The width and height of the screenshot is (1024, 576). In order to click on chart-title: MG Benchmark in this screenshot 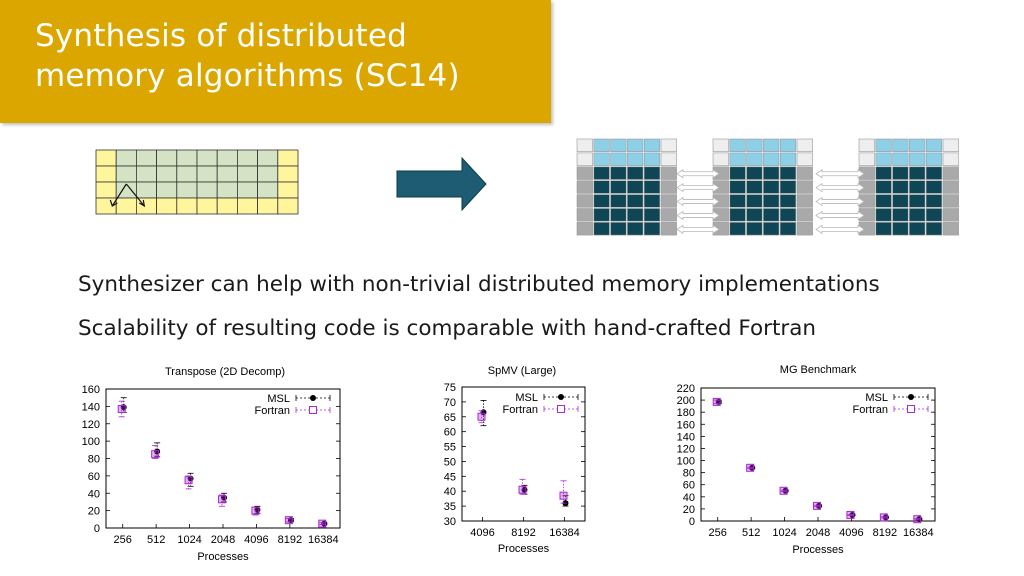, I will do `click(818, 370)`.